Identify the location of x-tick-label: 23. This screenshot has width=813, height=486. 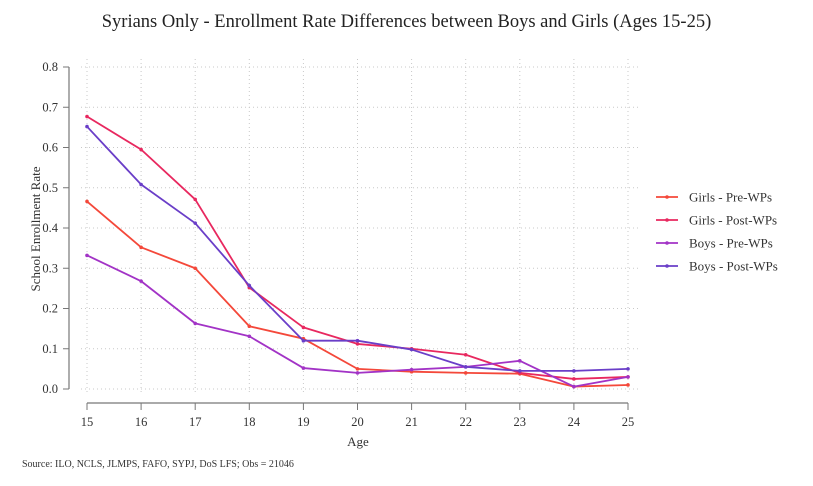
(520, 422).